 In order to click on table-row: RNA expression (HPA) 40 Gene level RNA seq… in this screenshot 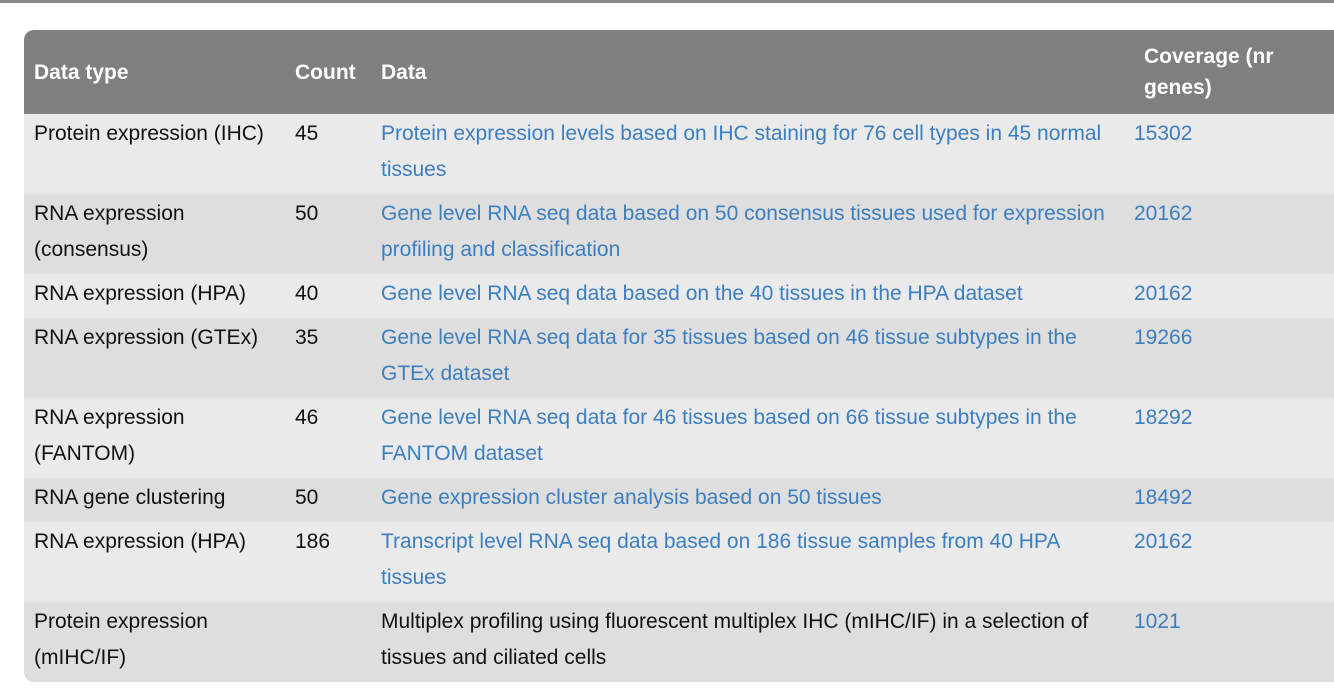, I will do `click(679, 296)`.